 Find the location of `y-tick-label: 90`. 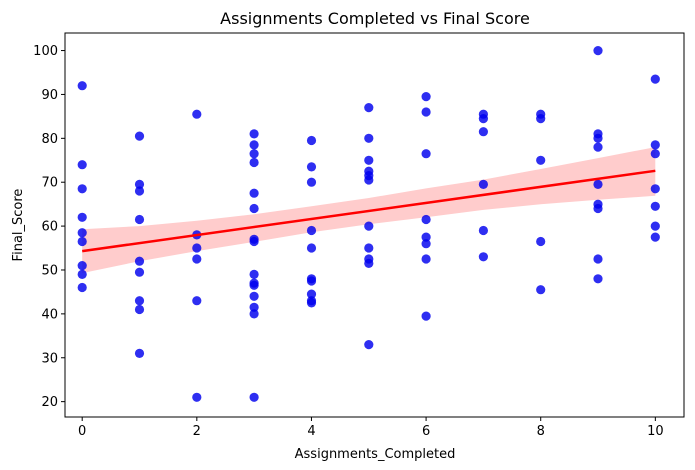

y-tick-label: 90 is located at coordinates (49, 95).